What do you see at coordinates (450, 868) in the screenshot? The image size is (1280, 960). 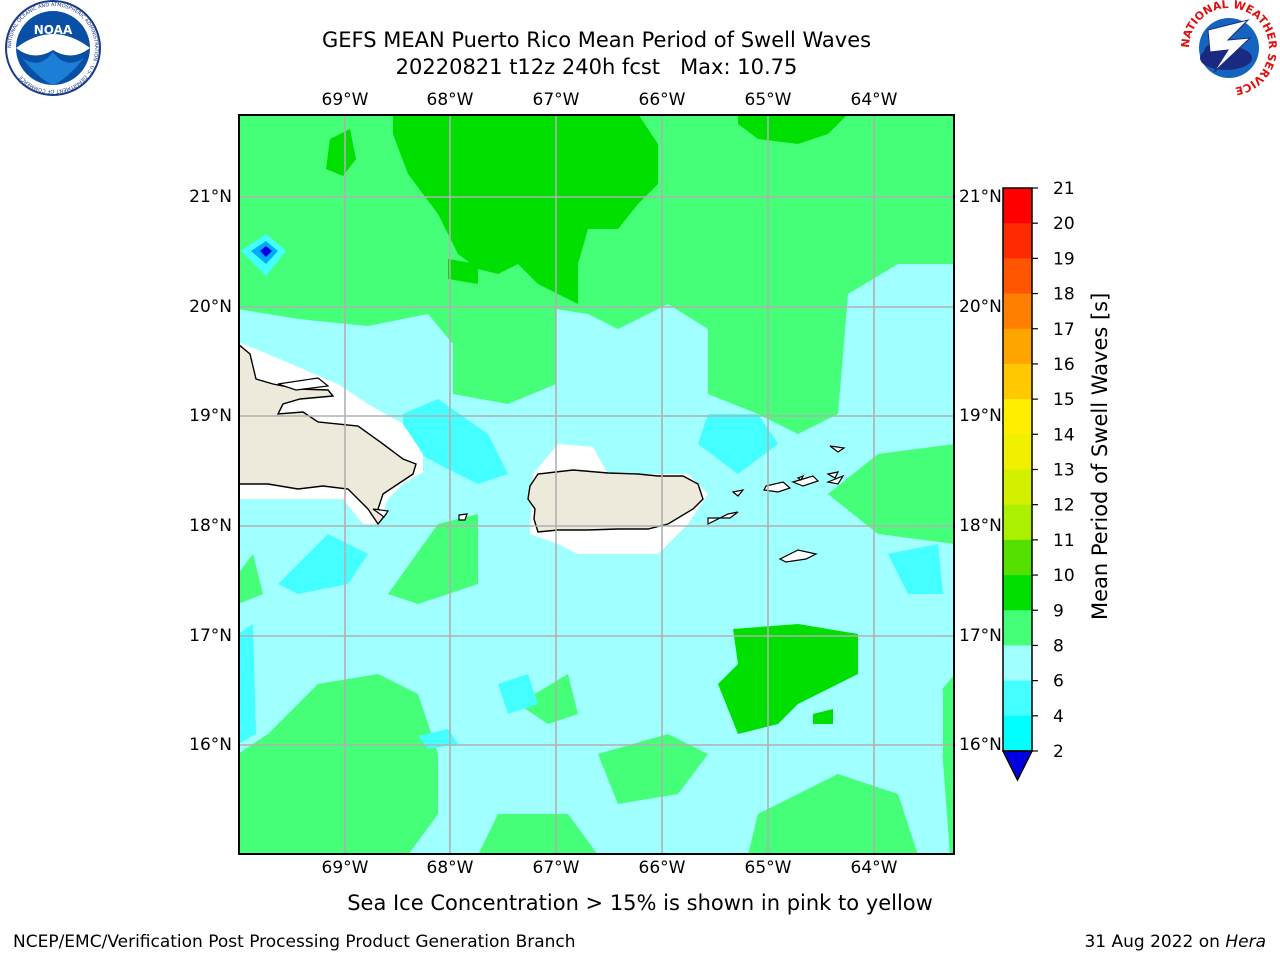 I see `lon-bottom-68: 68°W` at bounding box center [450, 868].